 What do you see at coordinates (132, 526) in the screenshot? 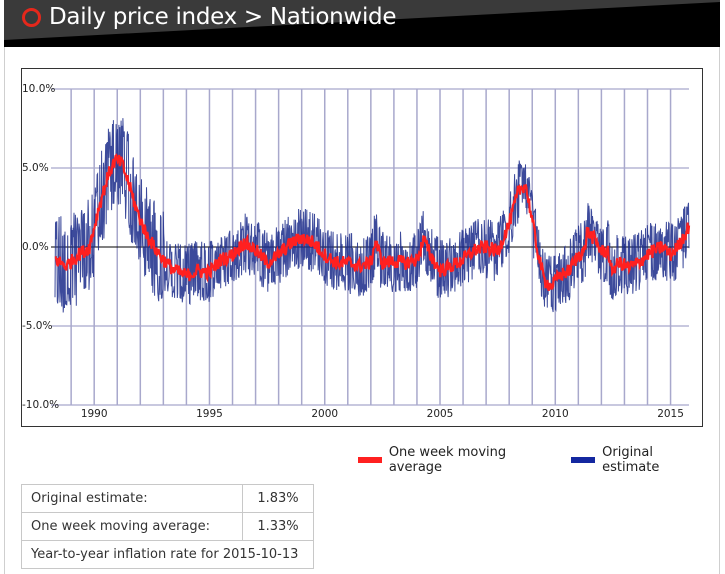
I see `row-label: One week moving average:` at bounding box center [132, 526].